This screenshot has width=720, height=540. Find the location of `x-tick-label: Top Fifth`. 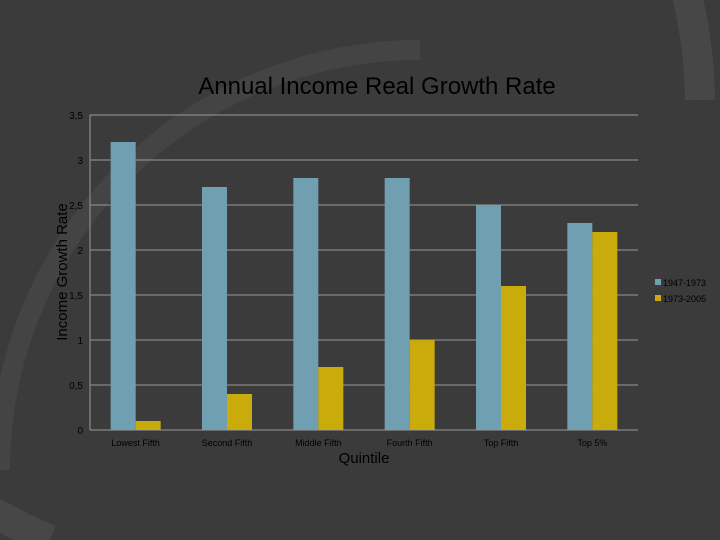

x-tick-label: Top Fifth is located at coordinates (501, 443).